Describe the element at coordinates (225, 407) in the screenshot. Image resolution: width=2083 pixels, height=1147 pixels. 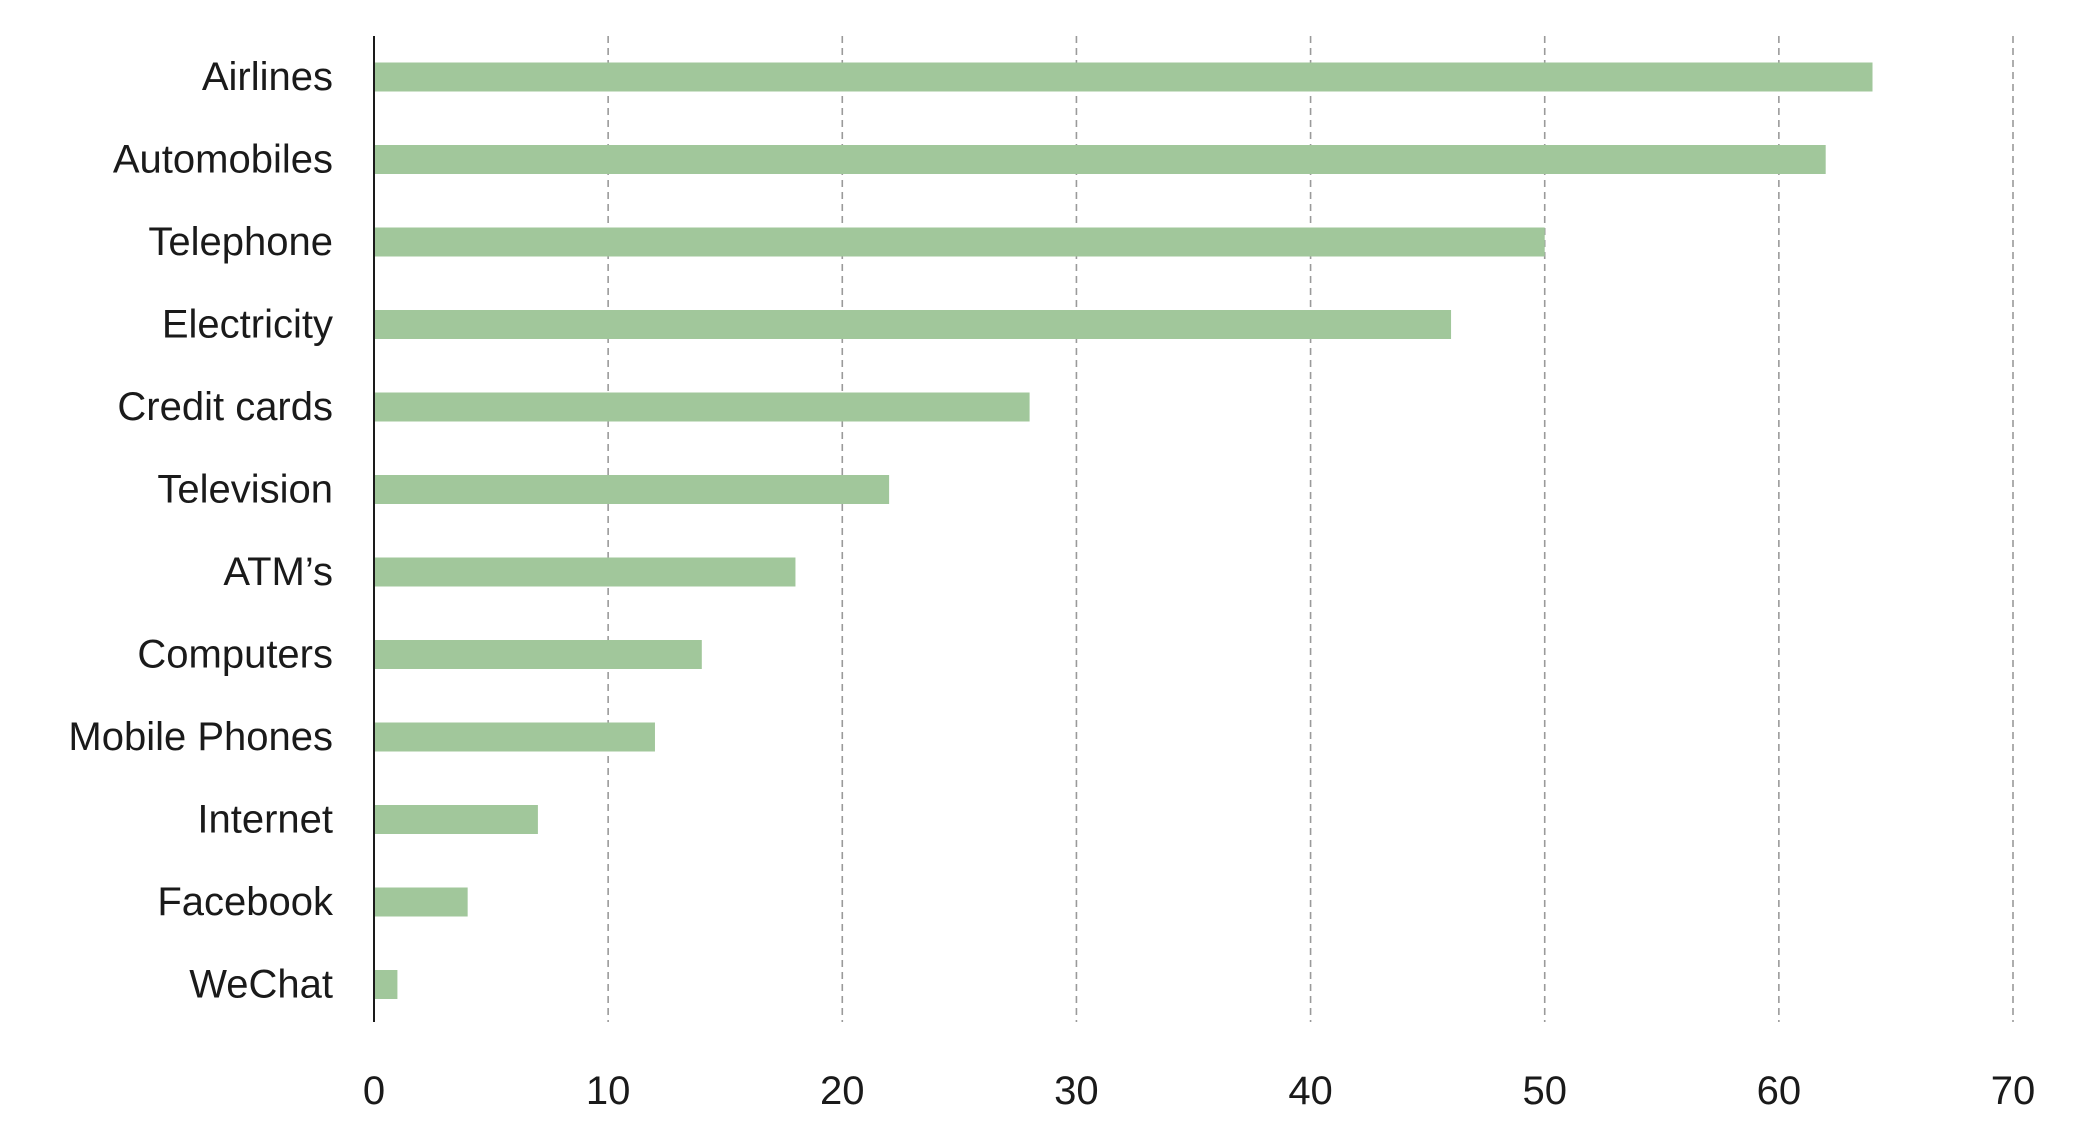
I see `category-label-credit-cards: Credit cards` at that location.